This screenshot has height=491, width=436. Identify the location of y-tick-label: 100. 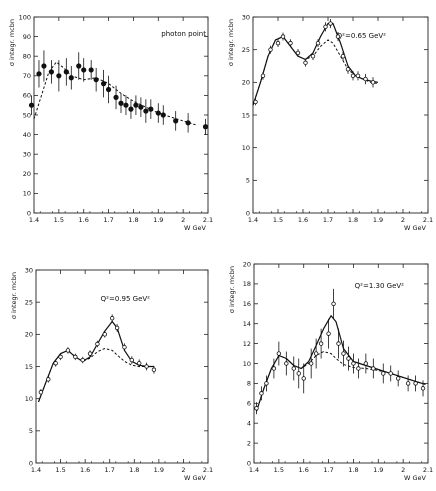
(25, 17).